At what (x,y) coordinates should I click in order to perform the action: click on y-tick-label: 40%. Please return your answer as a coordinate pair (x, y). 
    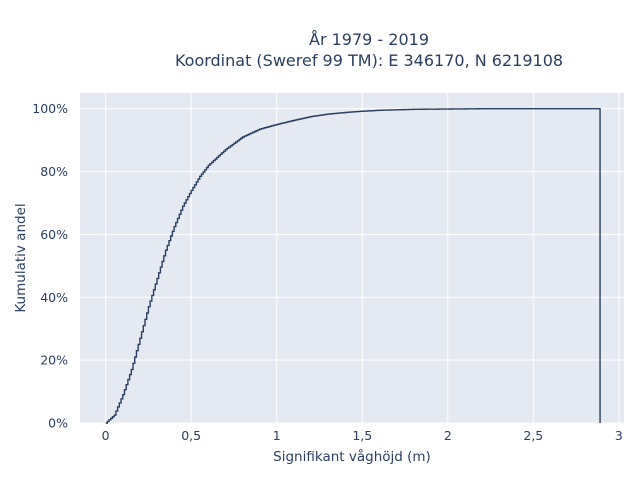
    Looking at the image, I should click on (54, 297).